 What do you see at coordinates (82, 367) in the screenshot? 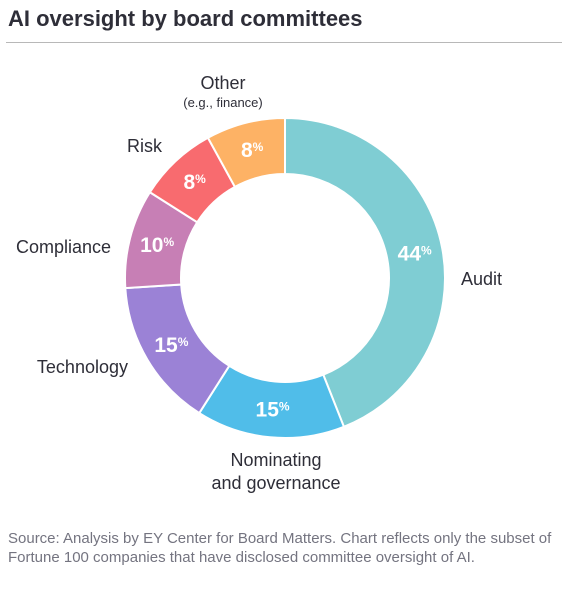
I see `category-label-technology: Technology` at bounding box center [82, 367].